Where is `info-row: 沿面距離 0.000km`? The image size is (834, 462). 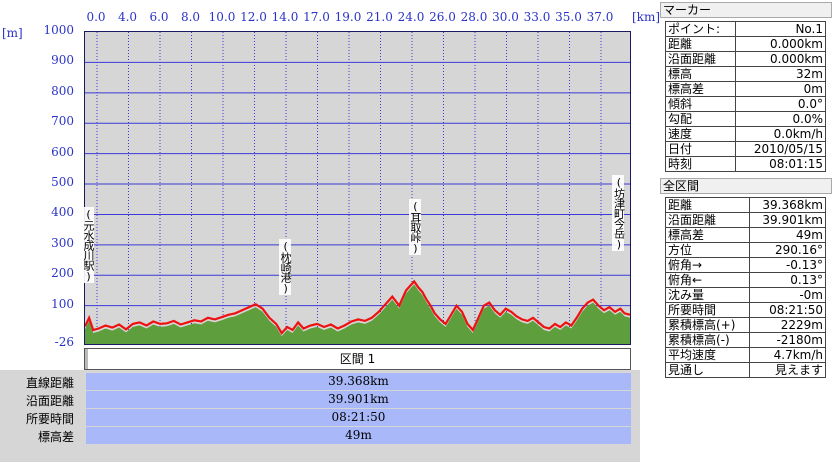 info-row: 沿面距離 0.000km is located at coordinates (746, 59).